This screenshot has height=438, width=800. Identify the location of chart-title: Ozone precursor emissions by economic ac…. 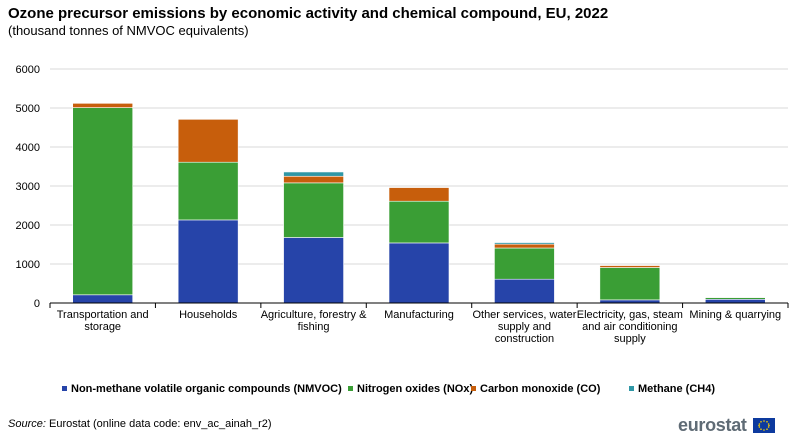
(308, 13).